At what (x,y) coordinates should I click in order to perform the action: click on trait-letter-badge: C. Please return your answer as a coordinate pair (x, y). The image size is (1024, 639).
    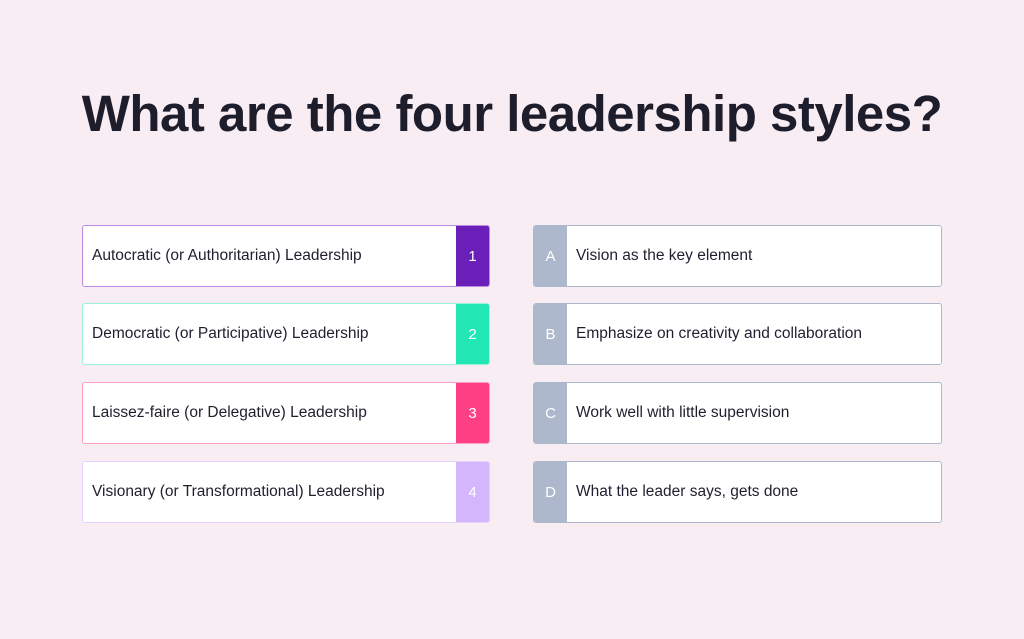
    Looking at the image, I should click on (550, 413).